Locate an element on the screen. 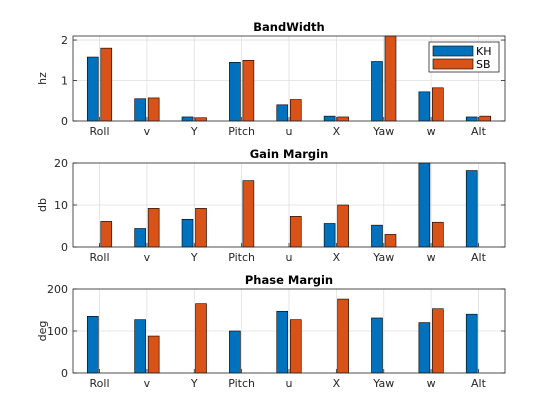 The width and height of the screenshot is (560, 420). y-tick-label: 20 is located at coordinates (61, 163).